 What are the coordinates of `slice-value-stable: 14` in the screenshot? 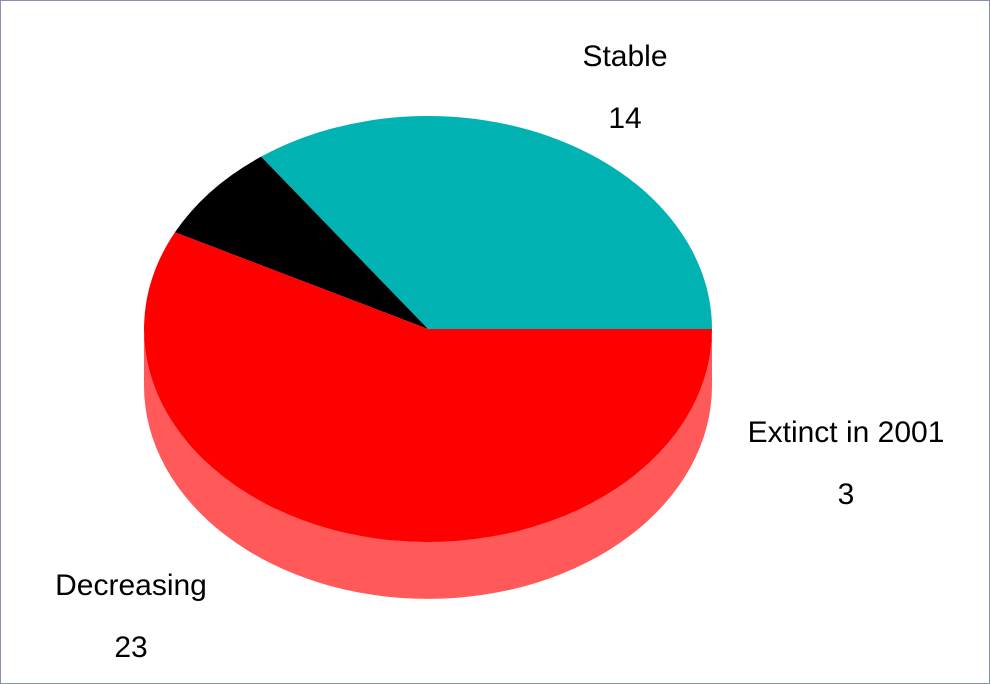 It's located at (625, 118).